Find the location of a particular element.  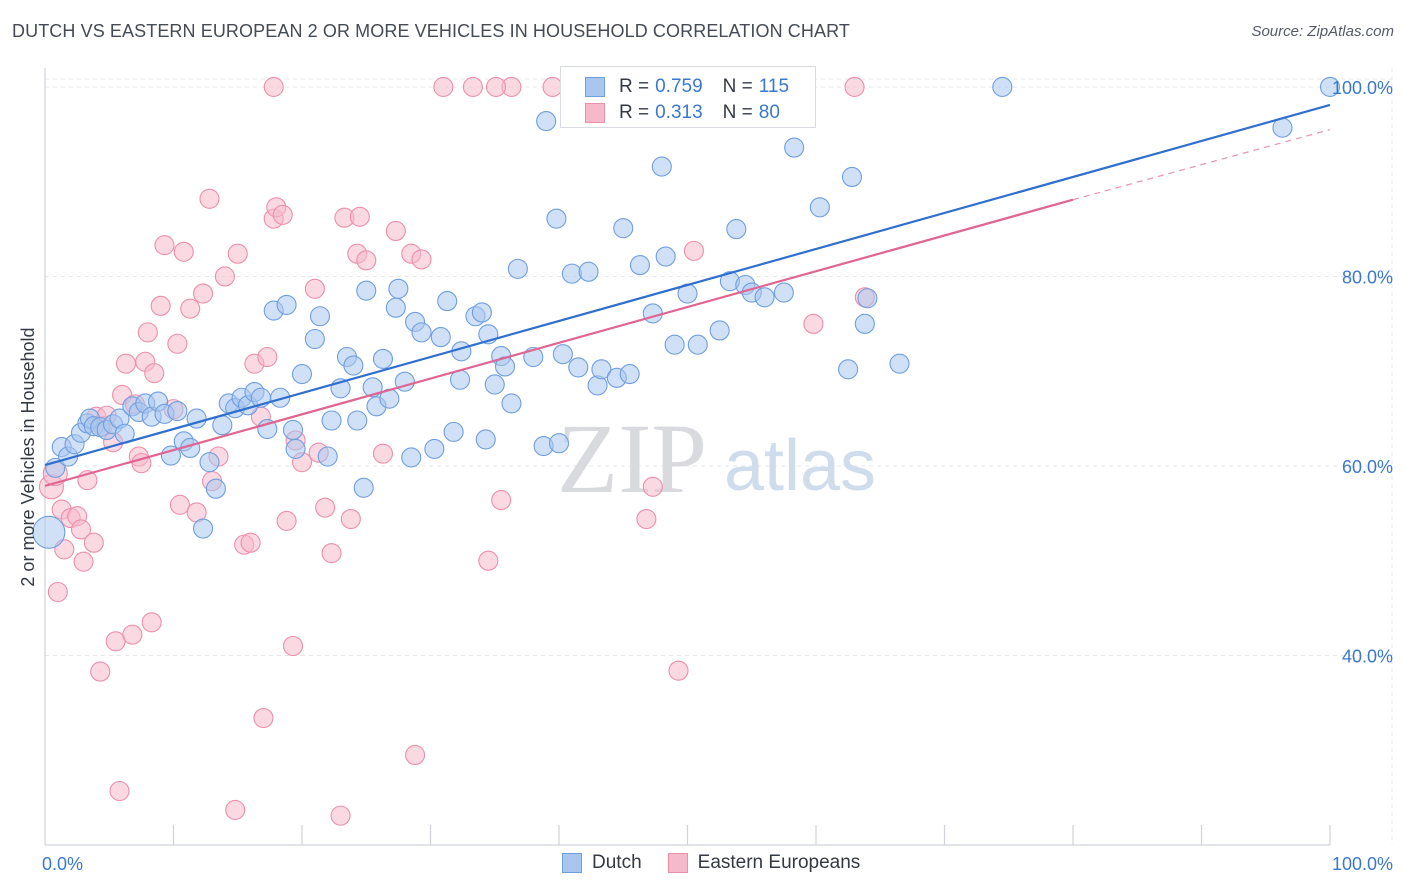

legend-row-dutch: R = 0.759 N = 115 is located at coordinates (687, 87).